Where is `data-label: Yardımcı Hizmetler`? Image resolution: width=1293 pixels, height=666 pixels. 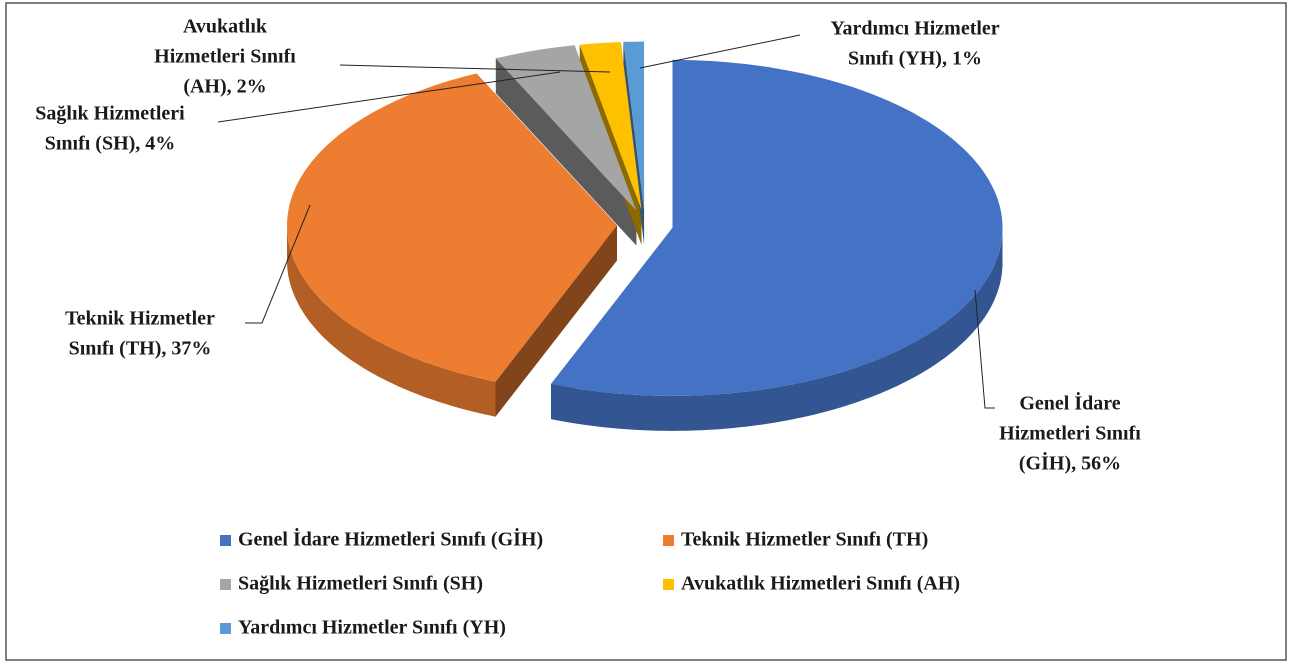
data-label: Yardımcı Hizmetler is located at coordinates (914, 29).